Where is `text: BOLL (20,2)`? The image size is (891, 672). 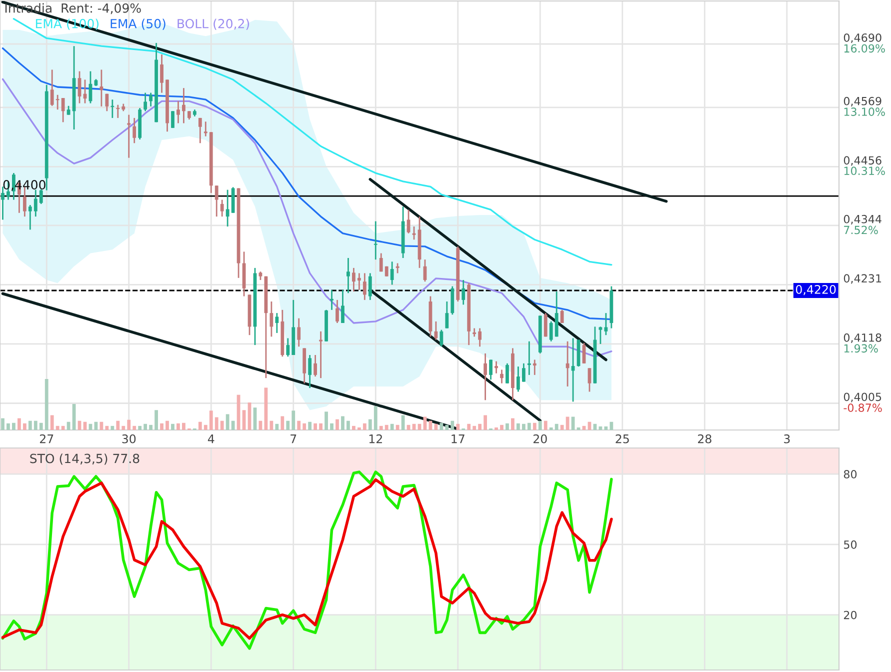 text: BOLL (20,2) is located at coordinates (214, 24).